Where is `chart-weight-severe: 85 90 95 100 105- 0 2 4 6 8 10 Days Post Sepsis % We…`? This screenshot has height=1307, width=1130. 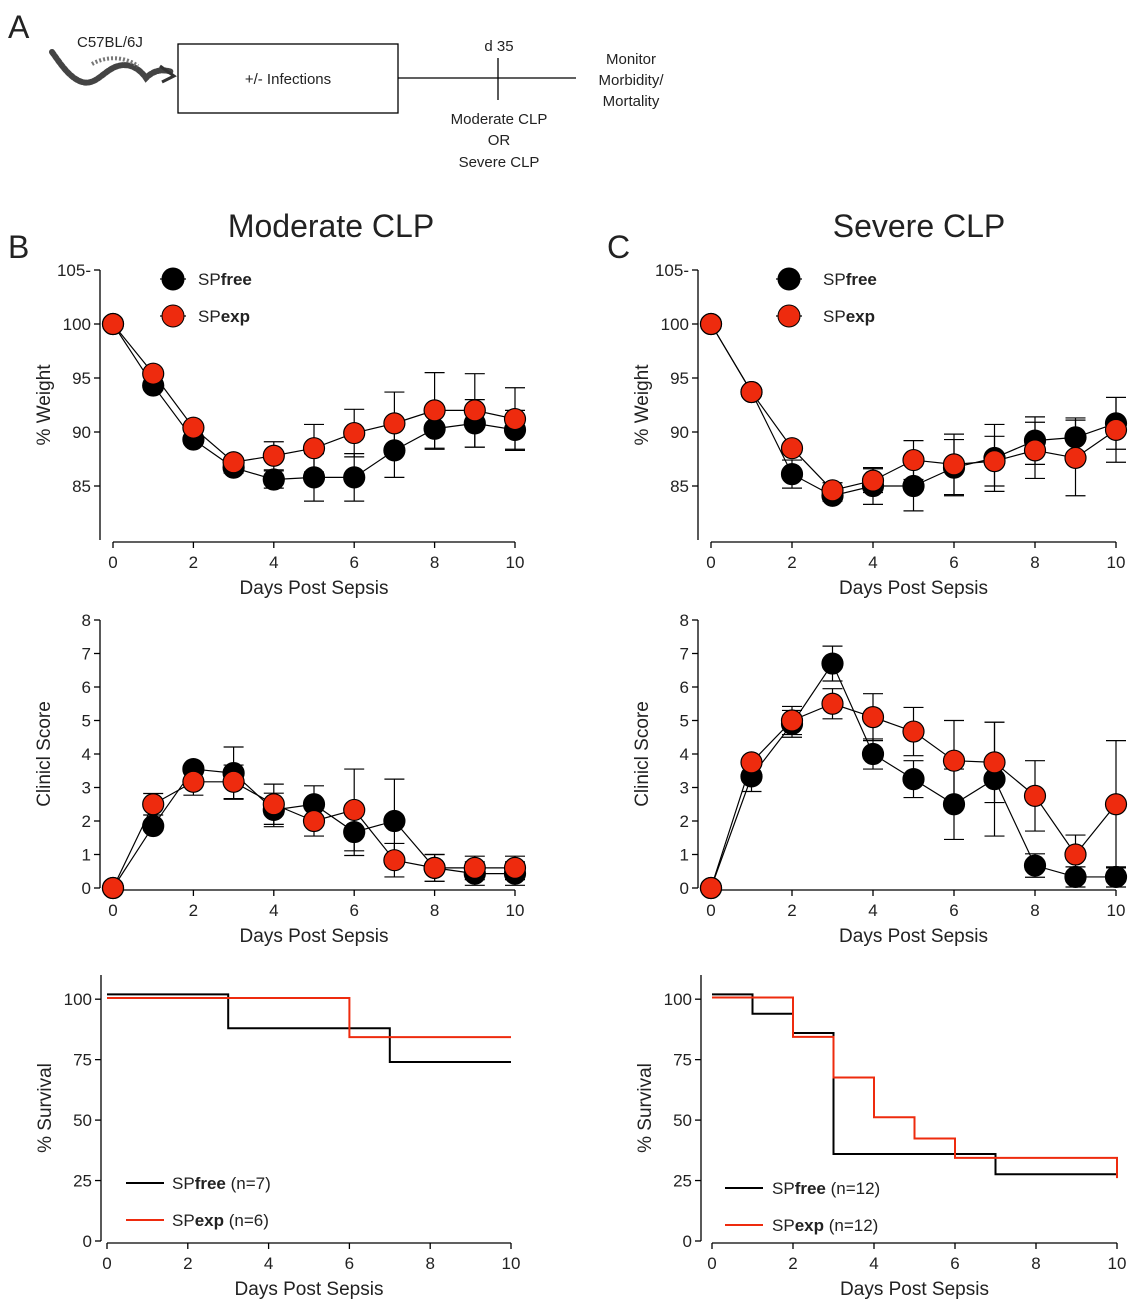 chart-weight-severe: 85 90 95 100 105- 0 2 4 6 8 10 Days Post Sepsis % We… is located at coordinates (880, 430).